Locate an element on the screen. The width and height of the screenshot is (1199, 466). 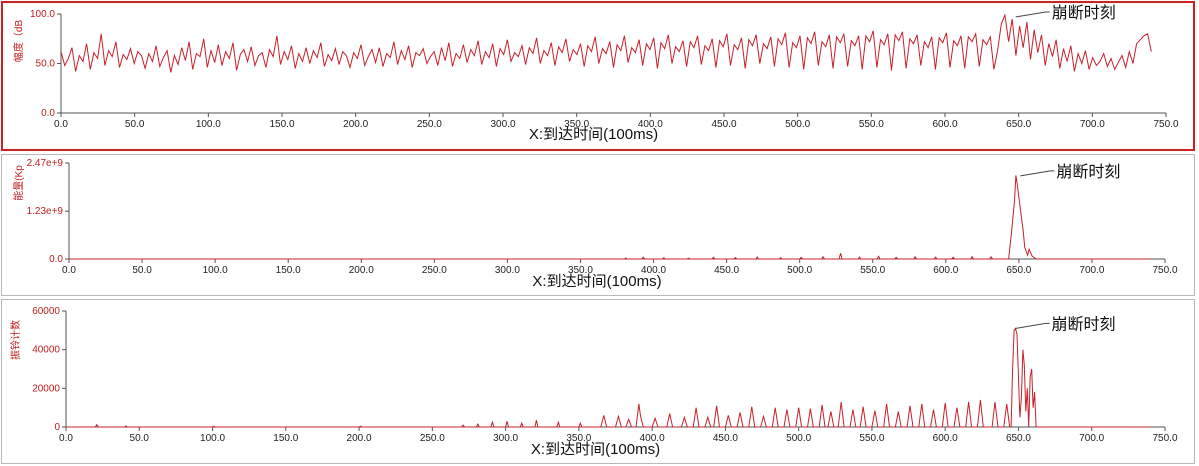
y-tick-label: 40000 is located at coordinates (46, 350).